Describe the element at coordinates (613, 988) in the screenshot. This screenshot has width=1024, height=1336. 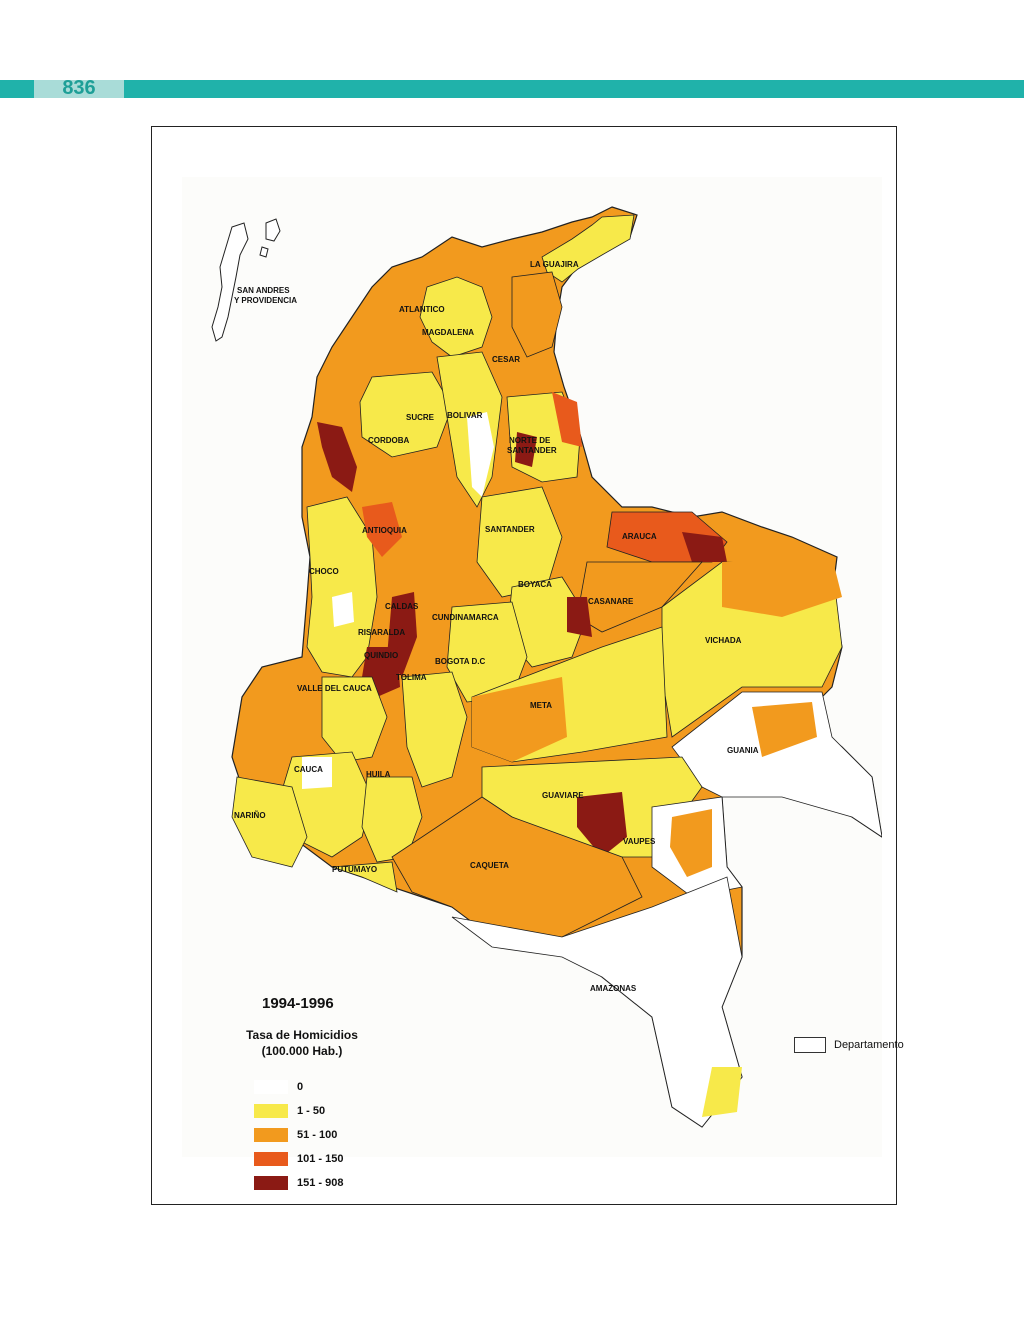
I see `label-amazonas: AMAZONAS` at that location.